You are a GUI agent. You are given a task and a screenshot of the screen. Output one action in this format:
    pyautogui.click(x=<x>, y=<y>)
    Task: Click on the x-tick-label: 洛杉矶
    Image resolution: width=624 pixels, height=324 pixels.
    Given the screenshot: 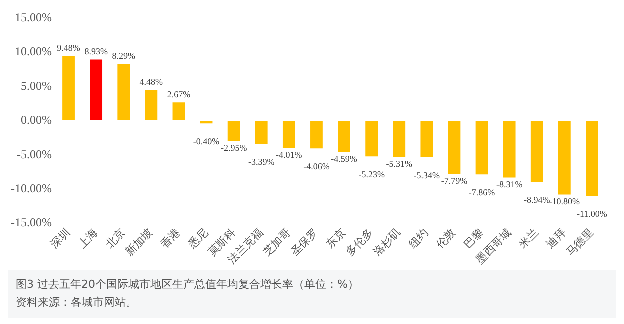 What is the action you would take?
    pyautogui.click(x=387, y=242)
    